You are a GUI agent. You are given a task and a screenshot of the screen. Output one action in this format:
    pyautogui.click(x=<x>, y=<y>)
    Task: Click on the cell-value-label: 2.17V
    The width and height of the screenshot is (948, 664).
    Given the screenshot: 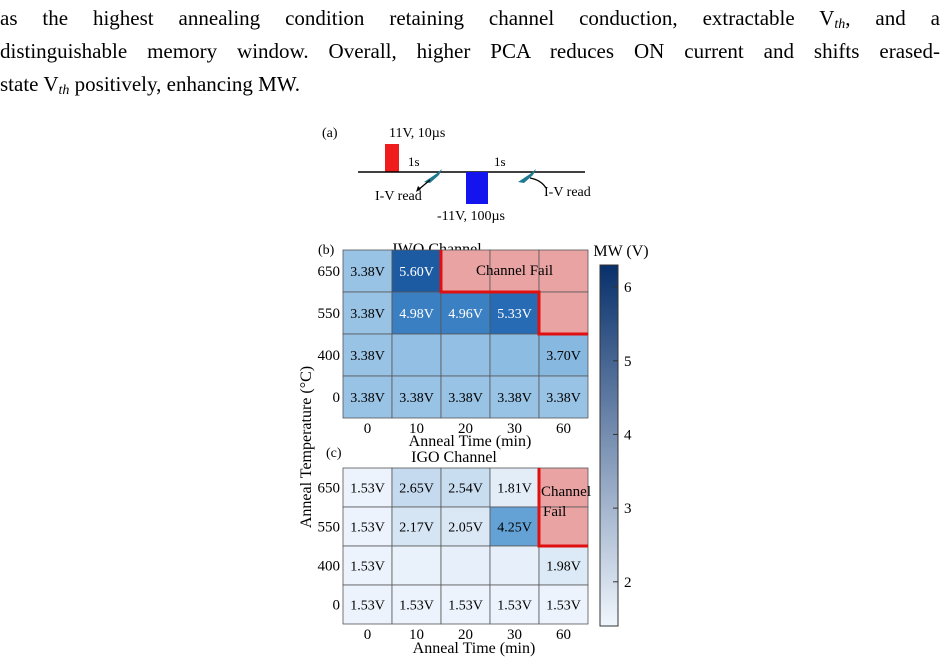 What is the action you would take?
    pyautogui.click(x=416, y=527)
    